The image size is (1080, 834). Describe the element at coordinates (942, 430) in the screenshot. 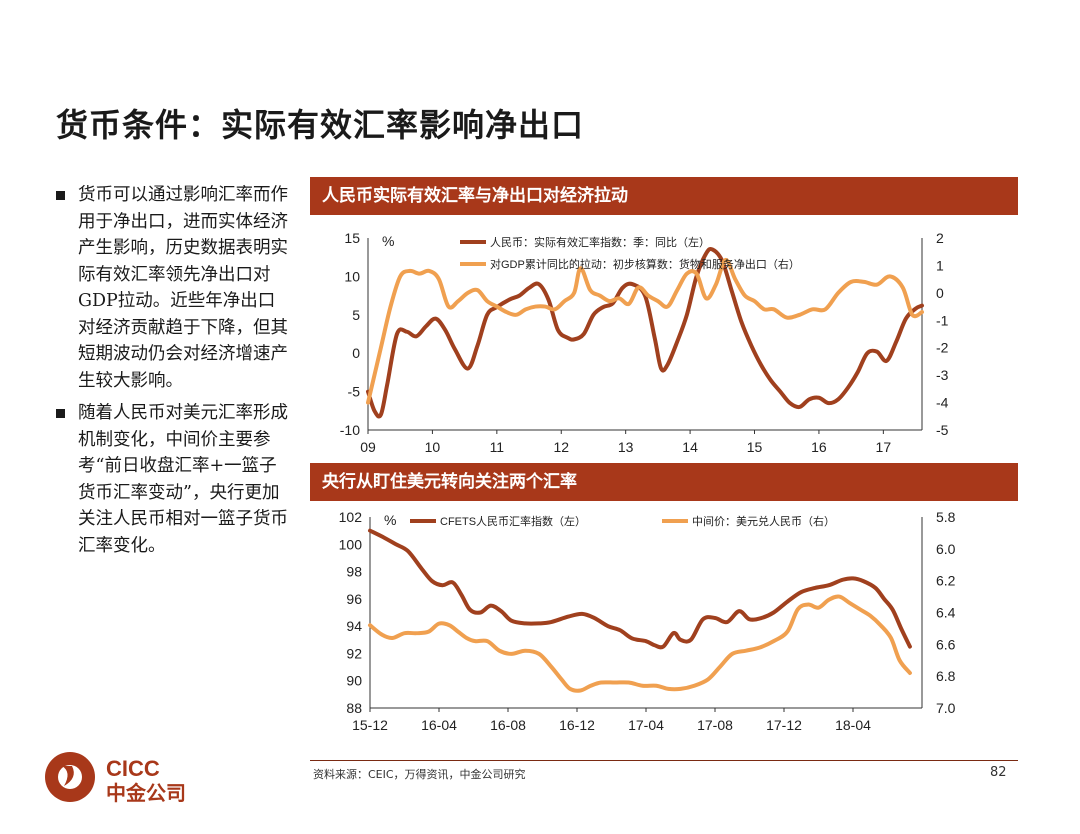

I see `right-tick-label: -5` at that location.